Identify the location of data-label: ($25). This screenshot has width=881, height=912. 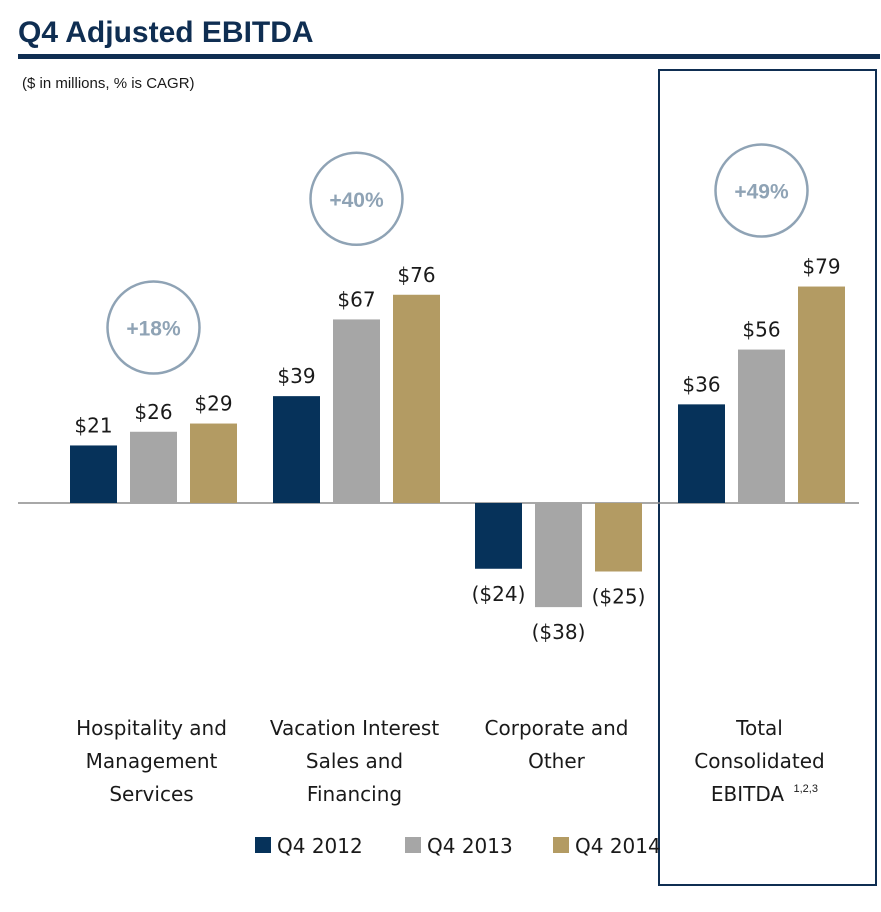
(619, 597).